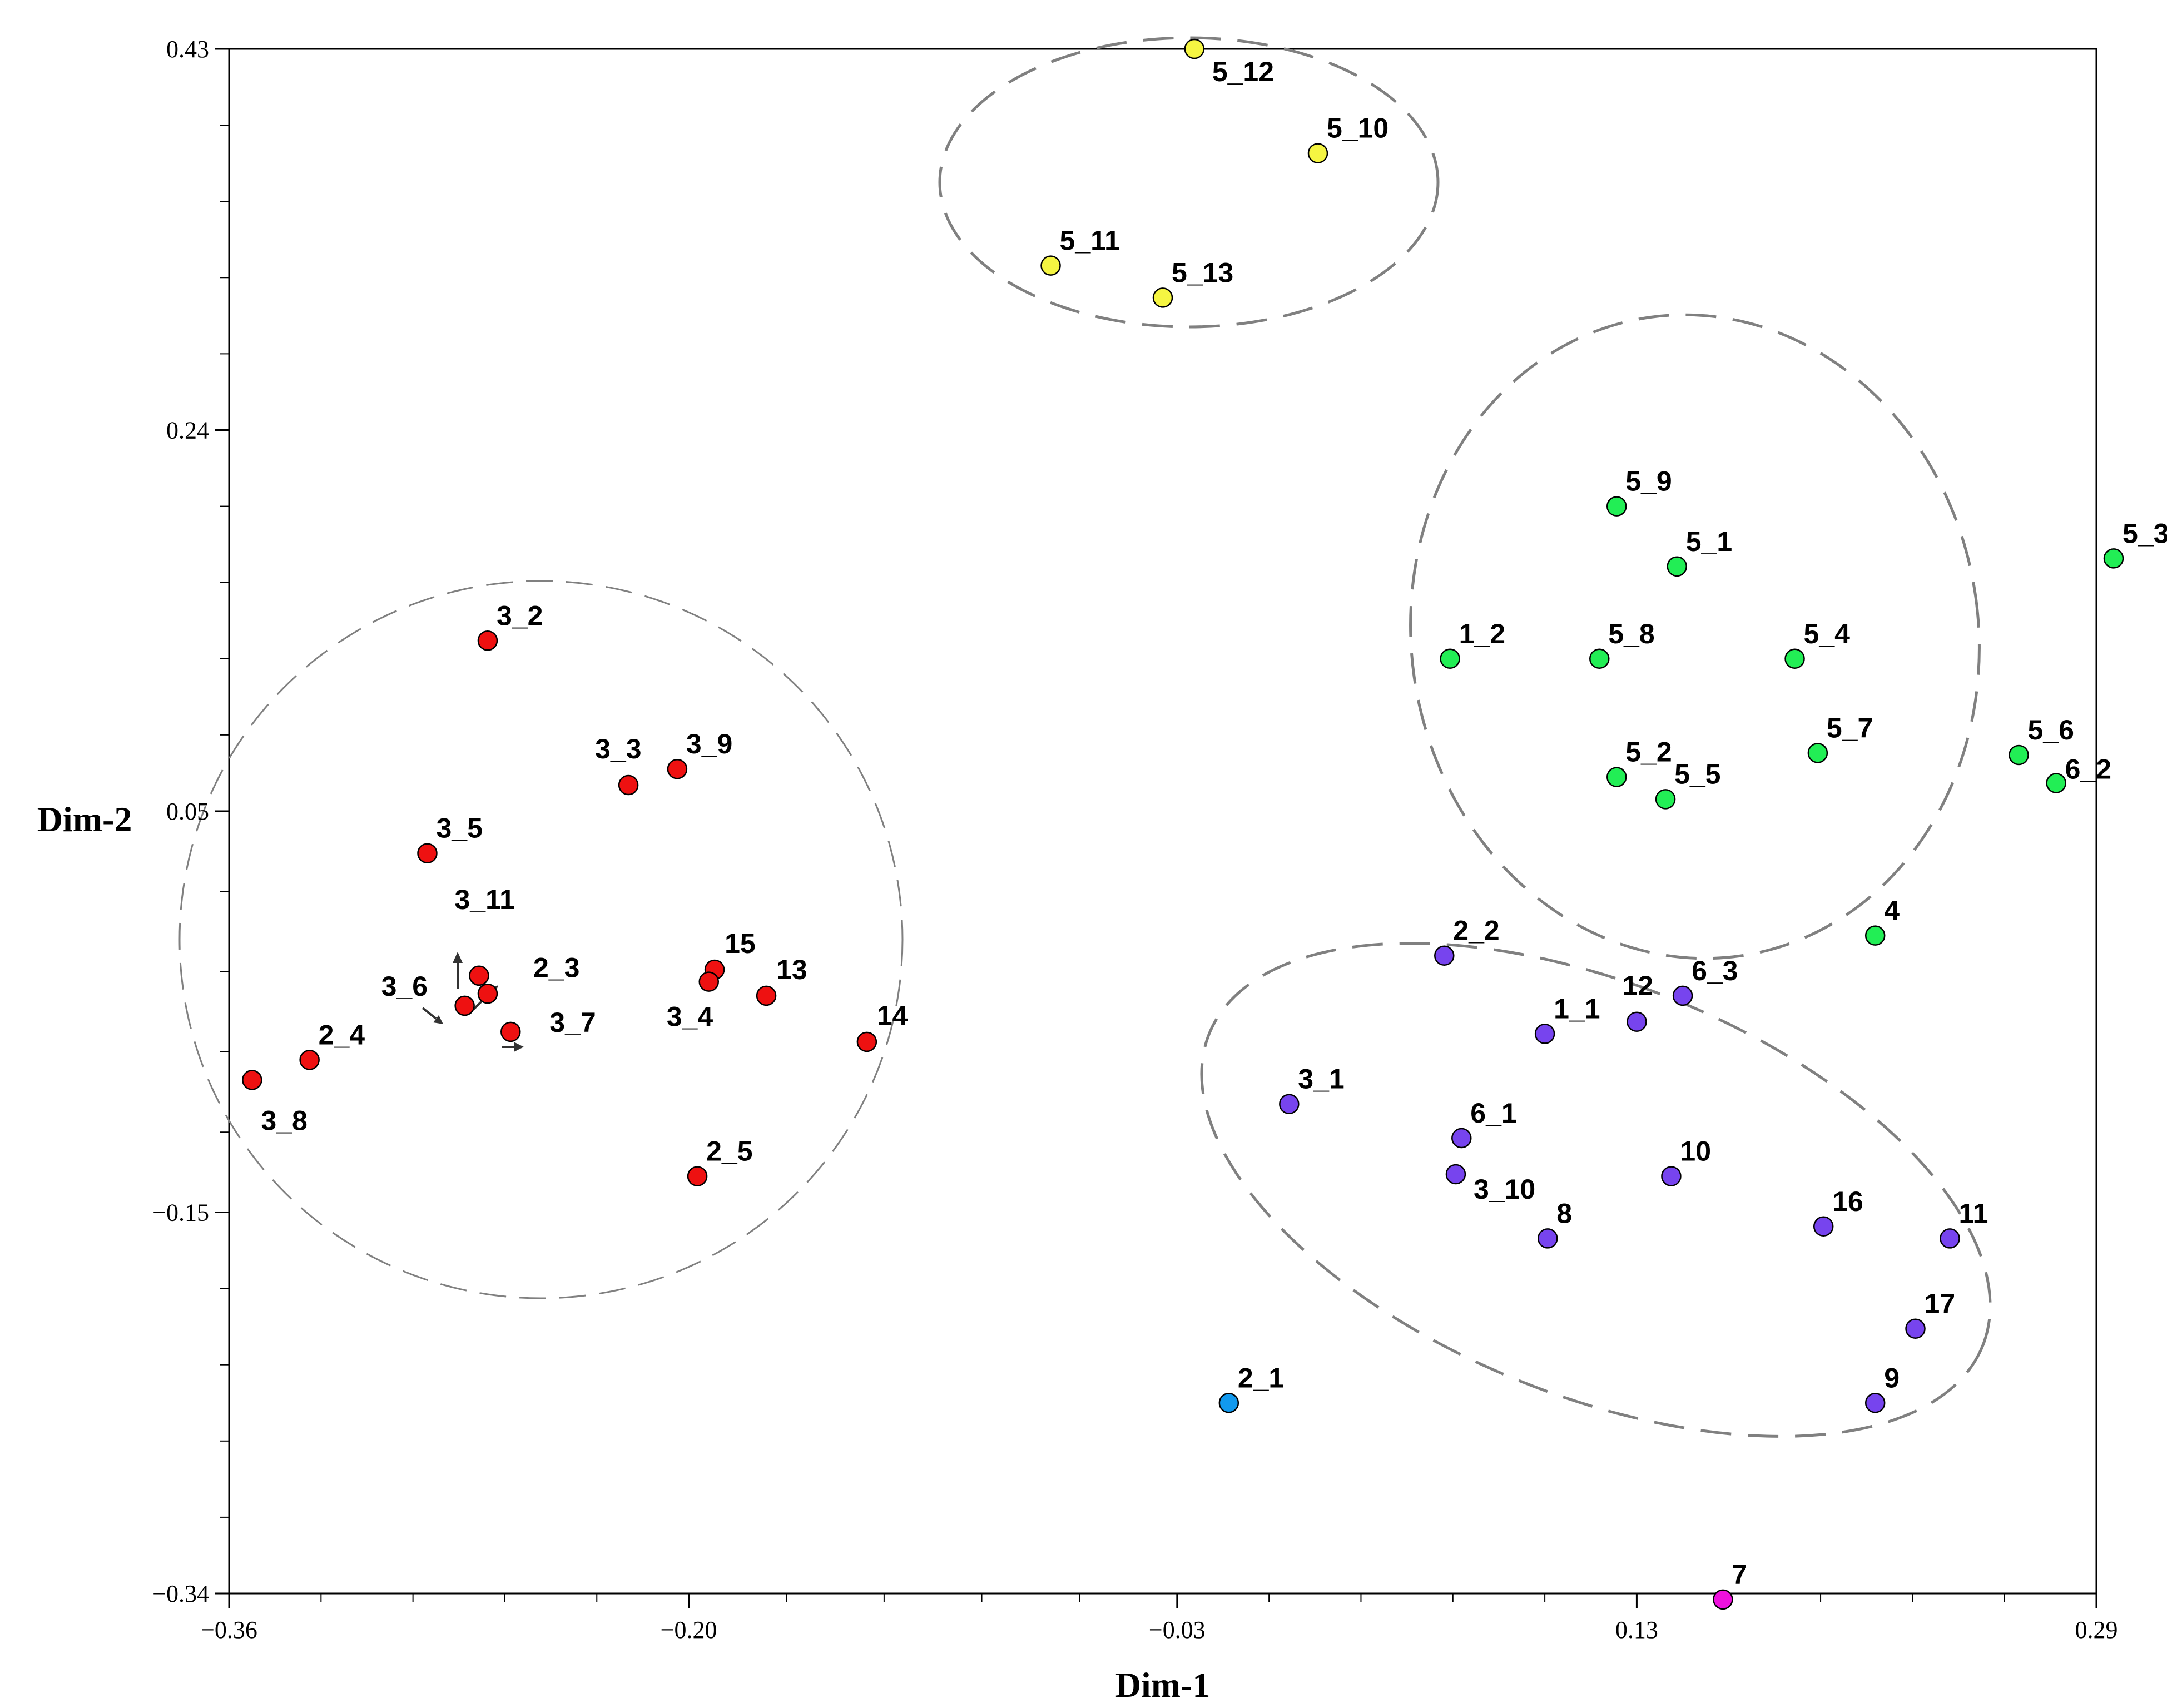 This screenshot has height=1708, width=2167. What do you see at coordinates (1177, 1630) in the screenshot?
I see `x-tick-label: −0.03` at bounding box center [1177, 1630].